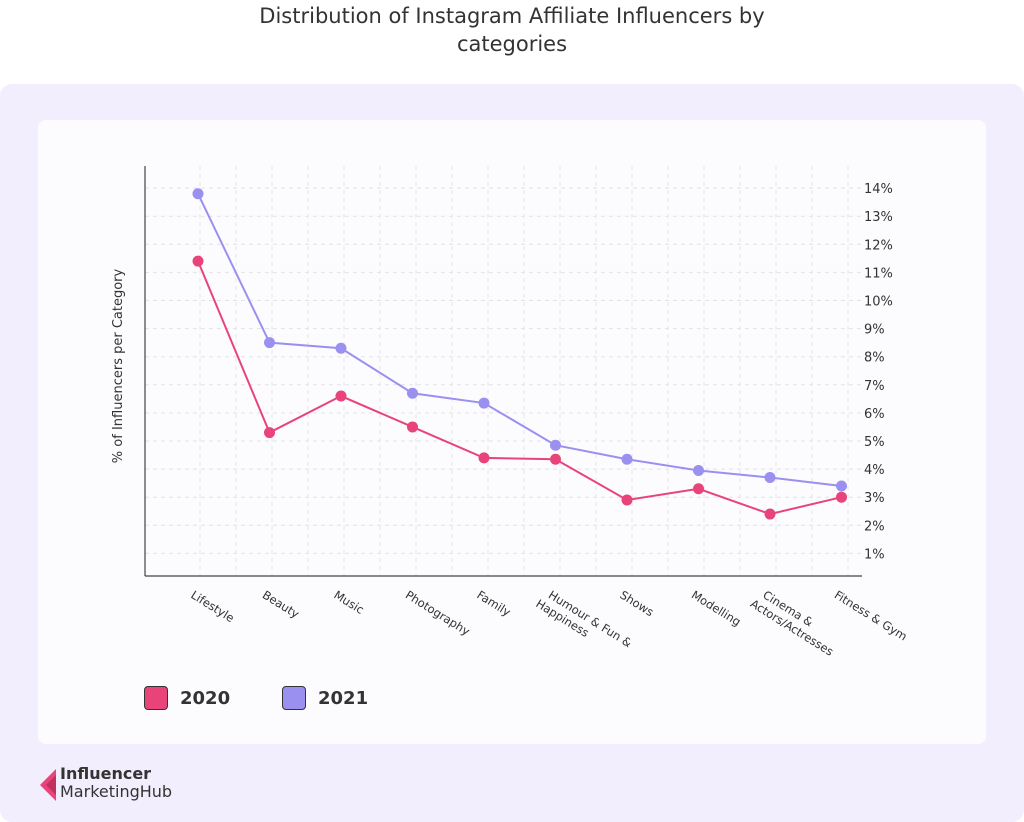 This screenshot has height=822, width=1024. I want to click on y-tick-label: 5%, so click(874, 442).